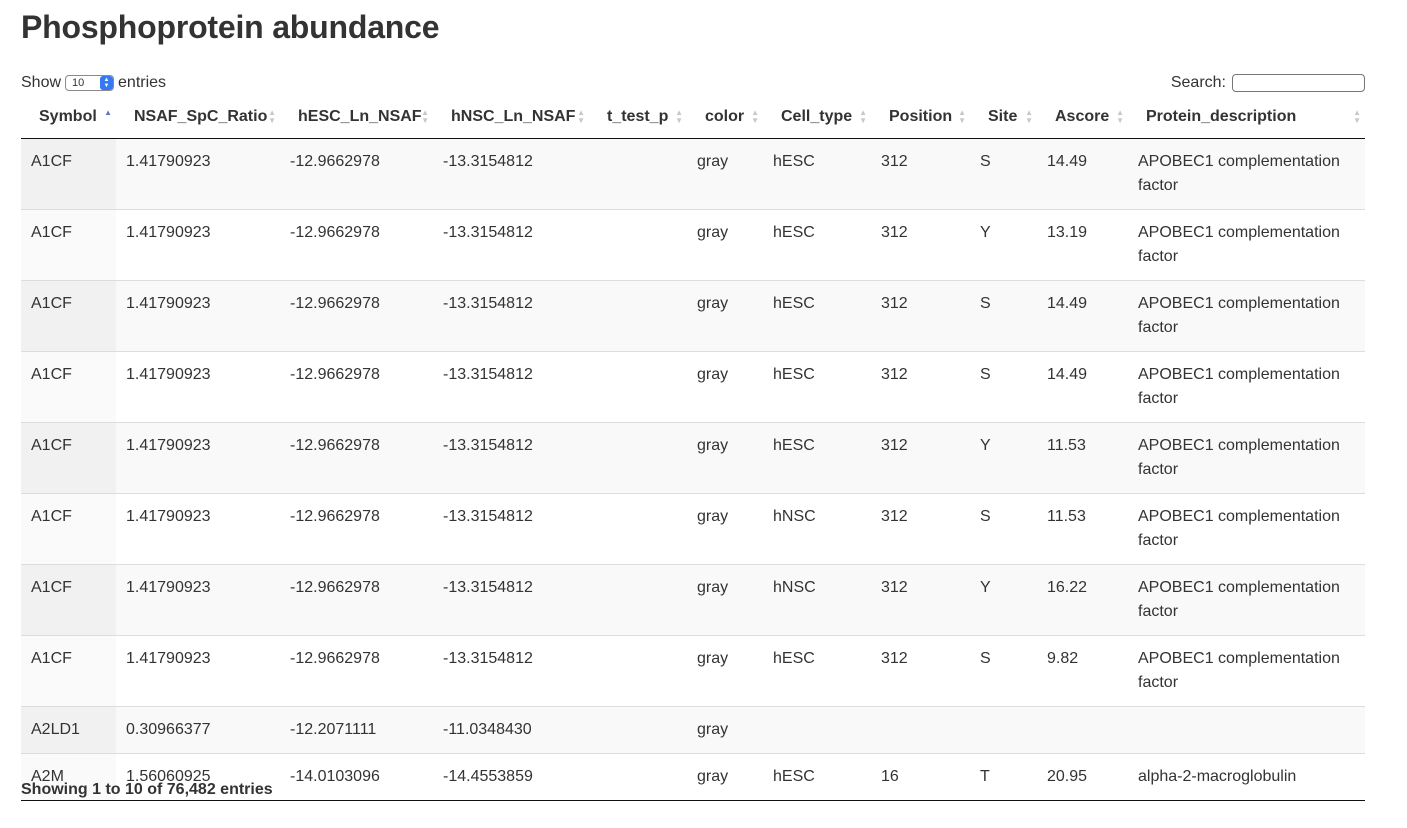 This screenshot has height=828, width=1407. Describe the element at coordinates (90, 83) in the screenshot. I see `entries-per-page-select: 10 ▲ ▼` at that location.